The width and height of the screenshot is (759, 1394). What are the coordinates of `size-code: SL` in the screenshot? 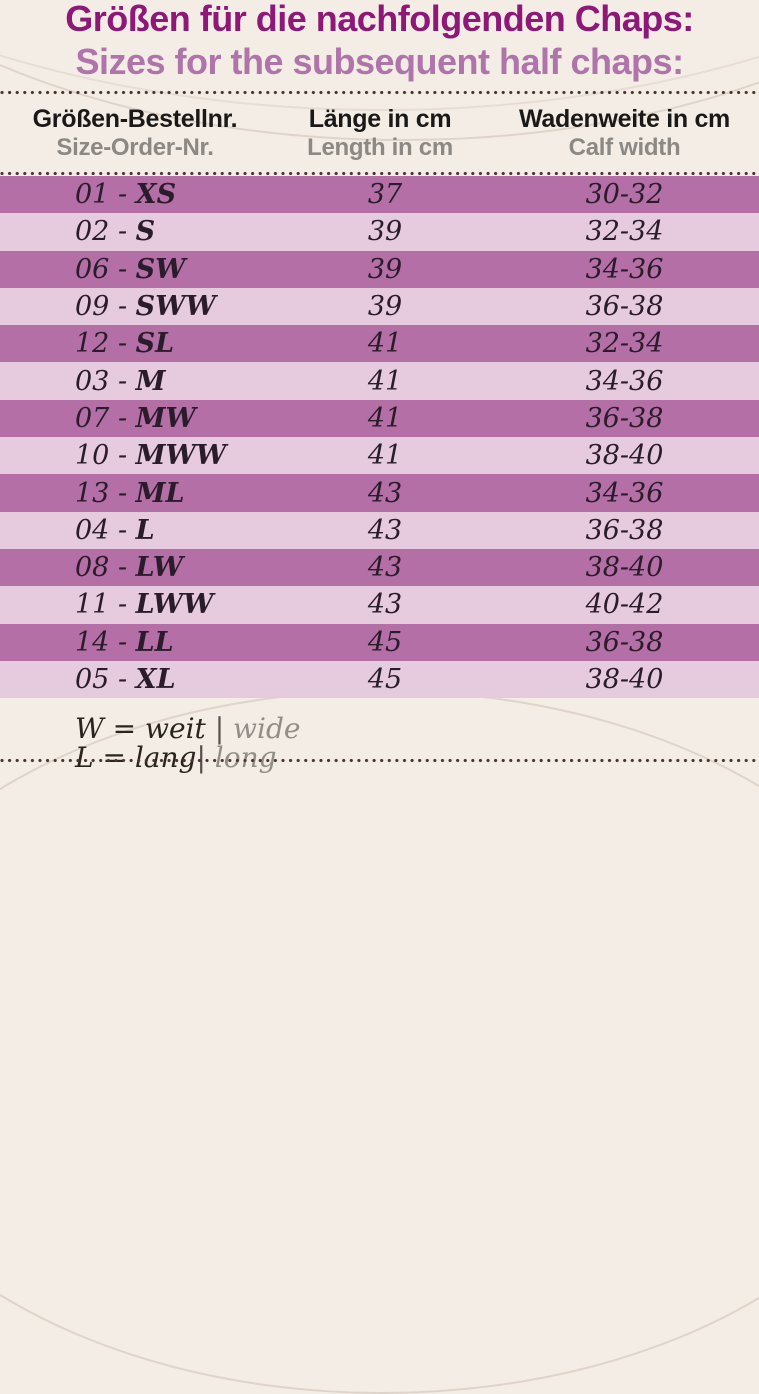 It's located at (155, 344).